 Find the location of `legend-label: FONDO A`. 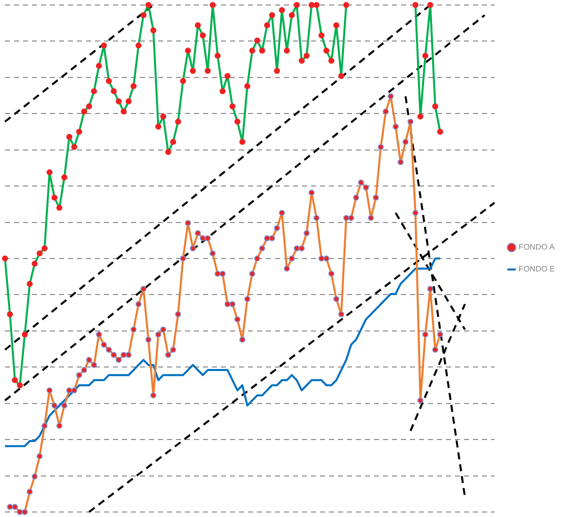

legend-label: FONDO A is located at coordinates (537, 247).